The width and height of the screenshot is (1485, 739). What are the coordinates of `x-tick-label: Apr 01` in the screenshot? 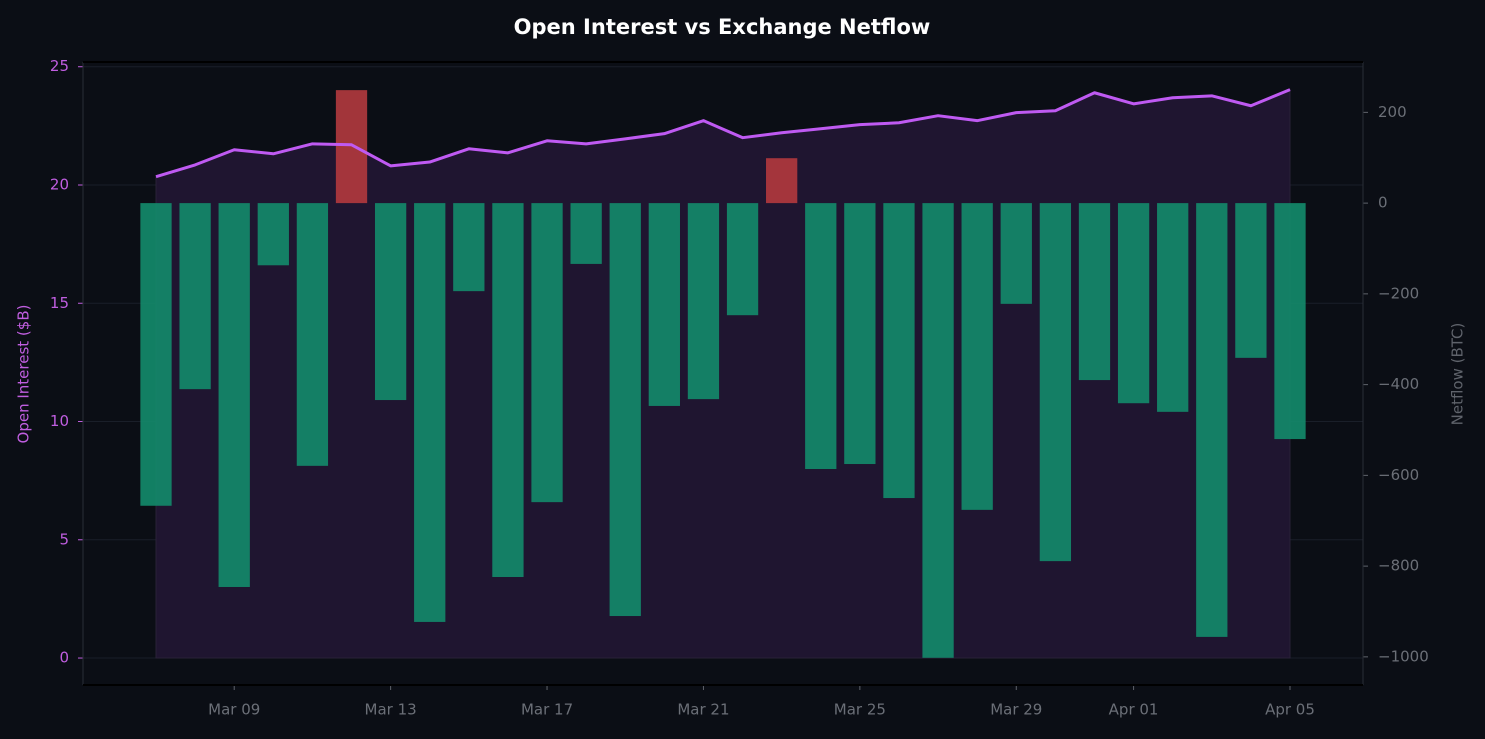 It's located at (1134, 710).